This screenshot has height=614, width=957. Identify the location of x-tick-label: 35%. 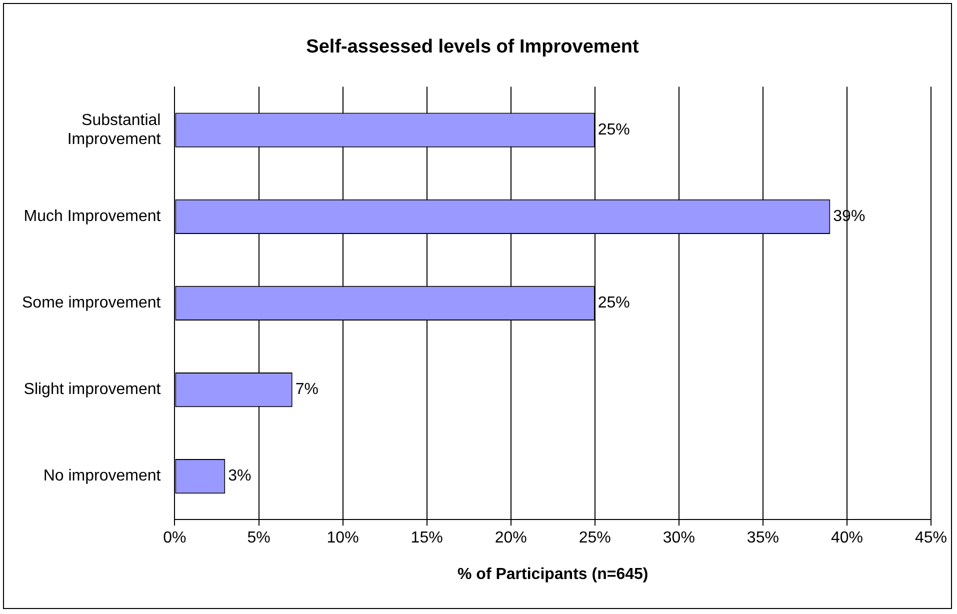
(762, 538).